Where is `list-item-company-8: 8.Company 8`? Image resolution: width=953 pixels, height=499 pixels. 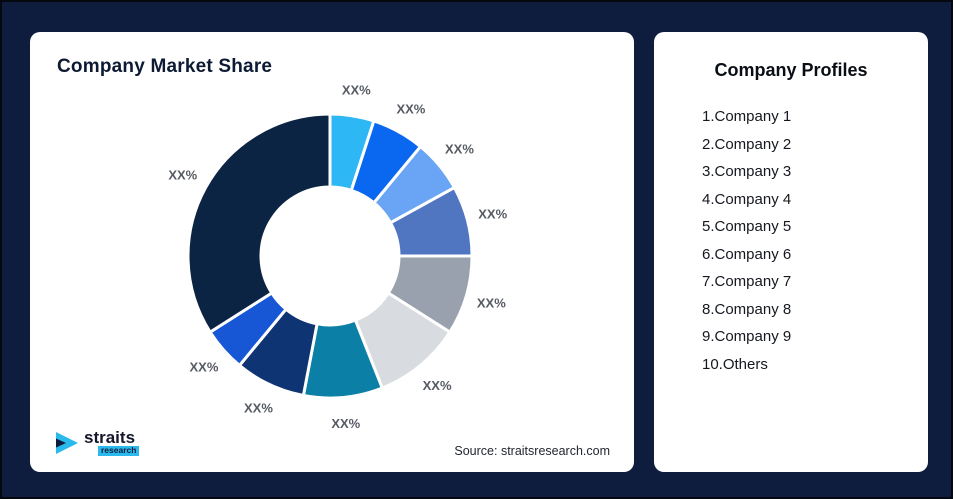
list-item-company-8: 8.Company 8 is located at coordinates (747, 309).